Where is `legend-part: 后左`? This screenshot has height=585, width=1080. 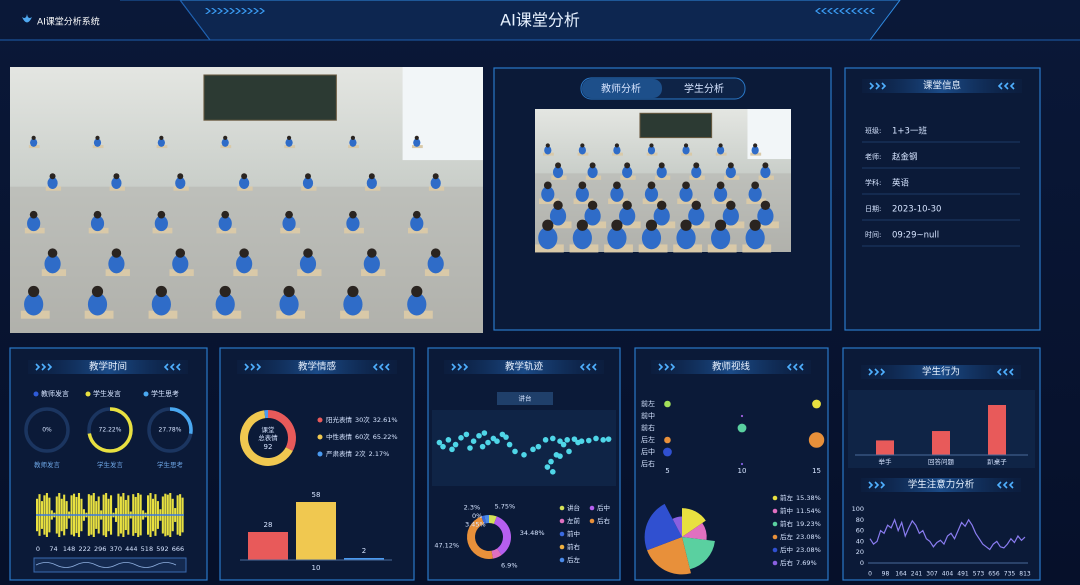 legend-part: 后左 is located at coordinates (787, 536).